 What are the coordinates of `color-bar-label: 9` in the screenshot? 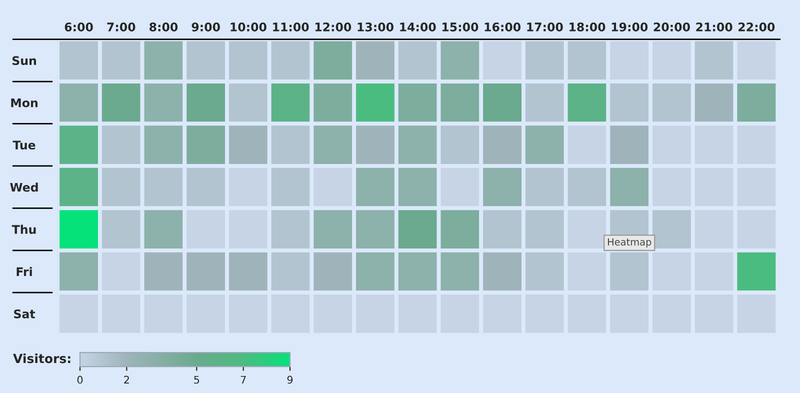 It's located at (290, 380).